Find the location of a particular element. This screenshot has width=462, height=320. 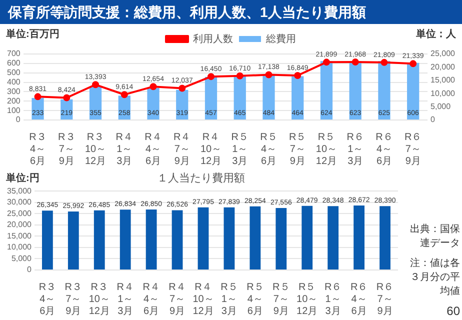

y-tick-label: 100 is located at coordinates (13, 110).